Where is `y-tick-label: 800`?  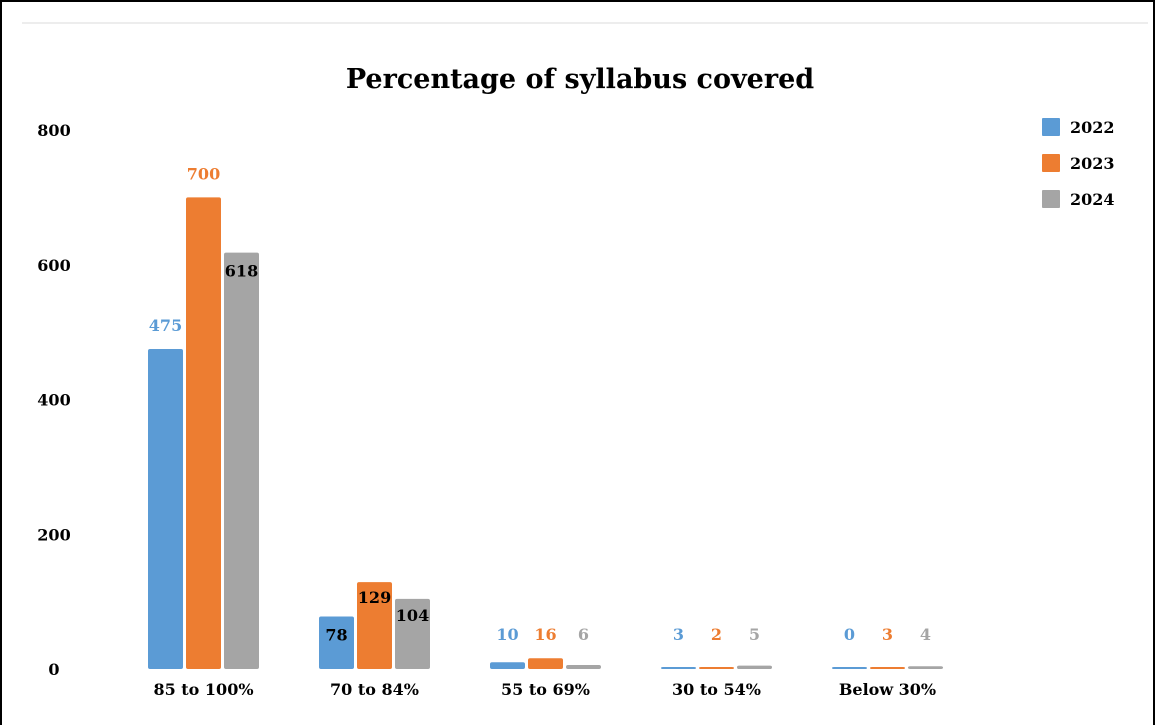 y-tick-label: 800 is located at coordinates (53, 130).